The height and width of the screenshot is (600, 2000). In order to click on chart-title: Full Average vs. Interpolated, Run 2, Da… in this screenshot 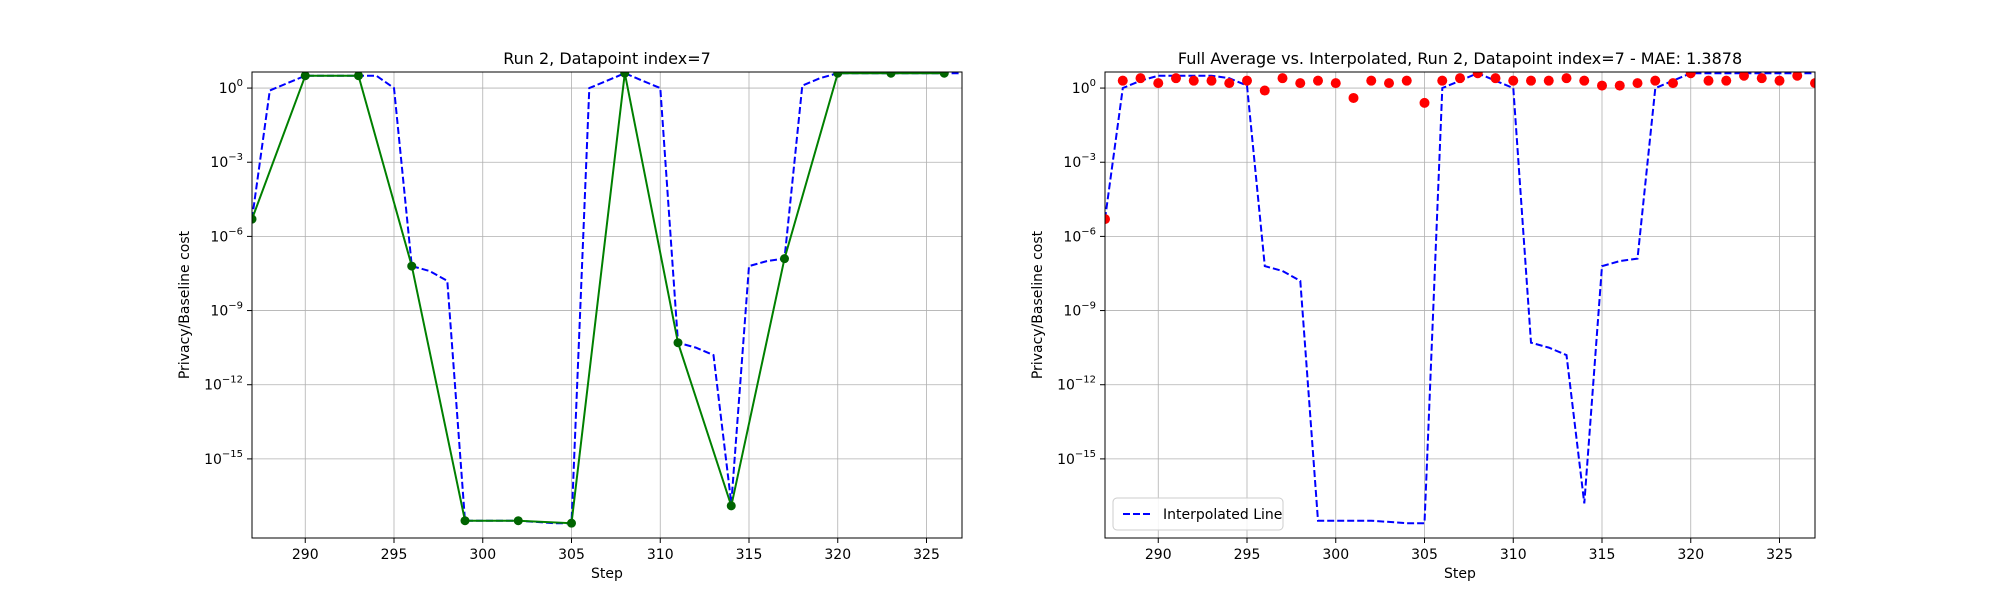, I will do `click(1460, 58)`.